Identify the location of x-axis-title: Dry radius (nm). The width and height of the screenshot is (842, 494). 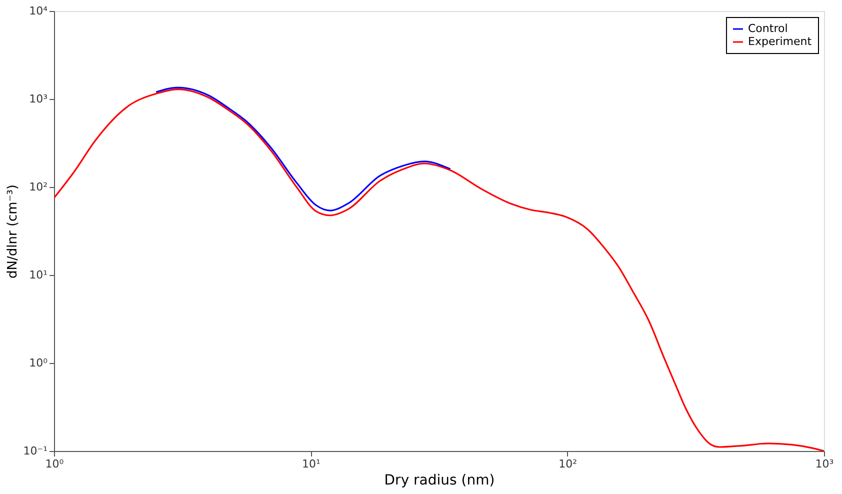
(439, 480).